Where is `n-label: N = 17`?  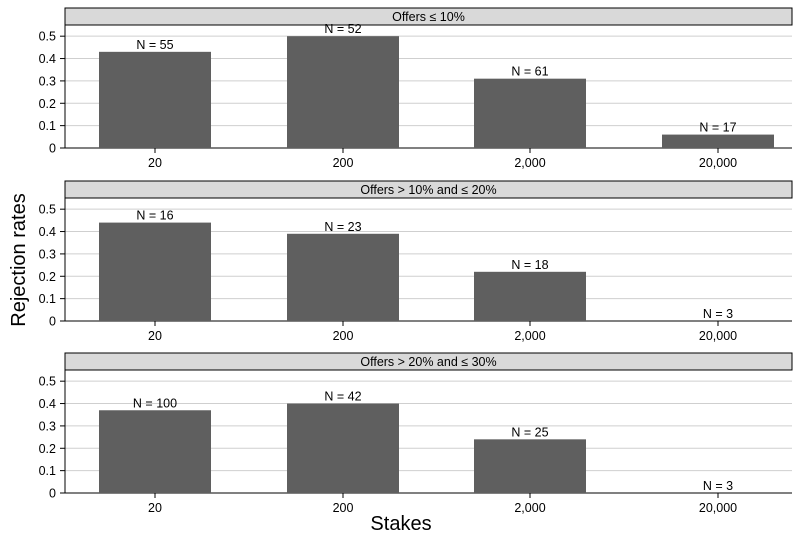
n-label: N = 17 is located at coordinates (717, 128).